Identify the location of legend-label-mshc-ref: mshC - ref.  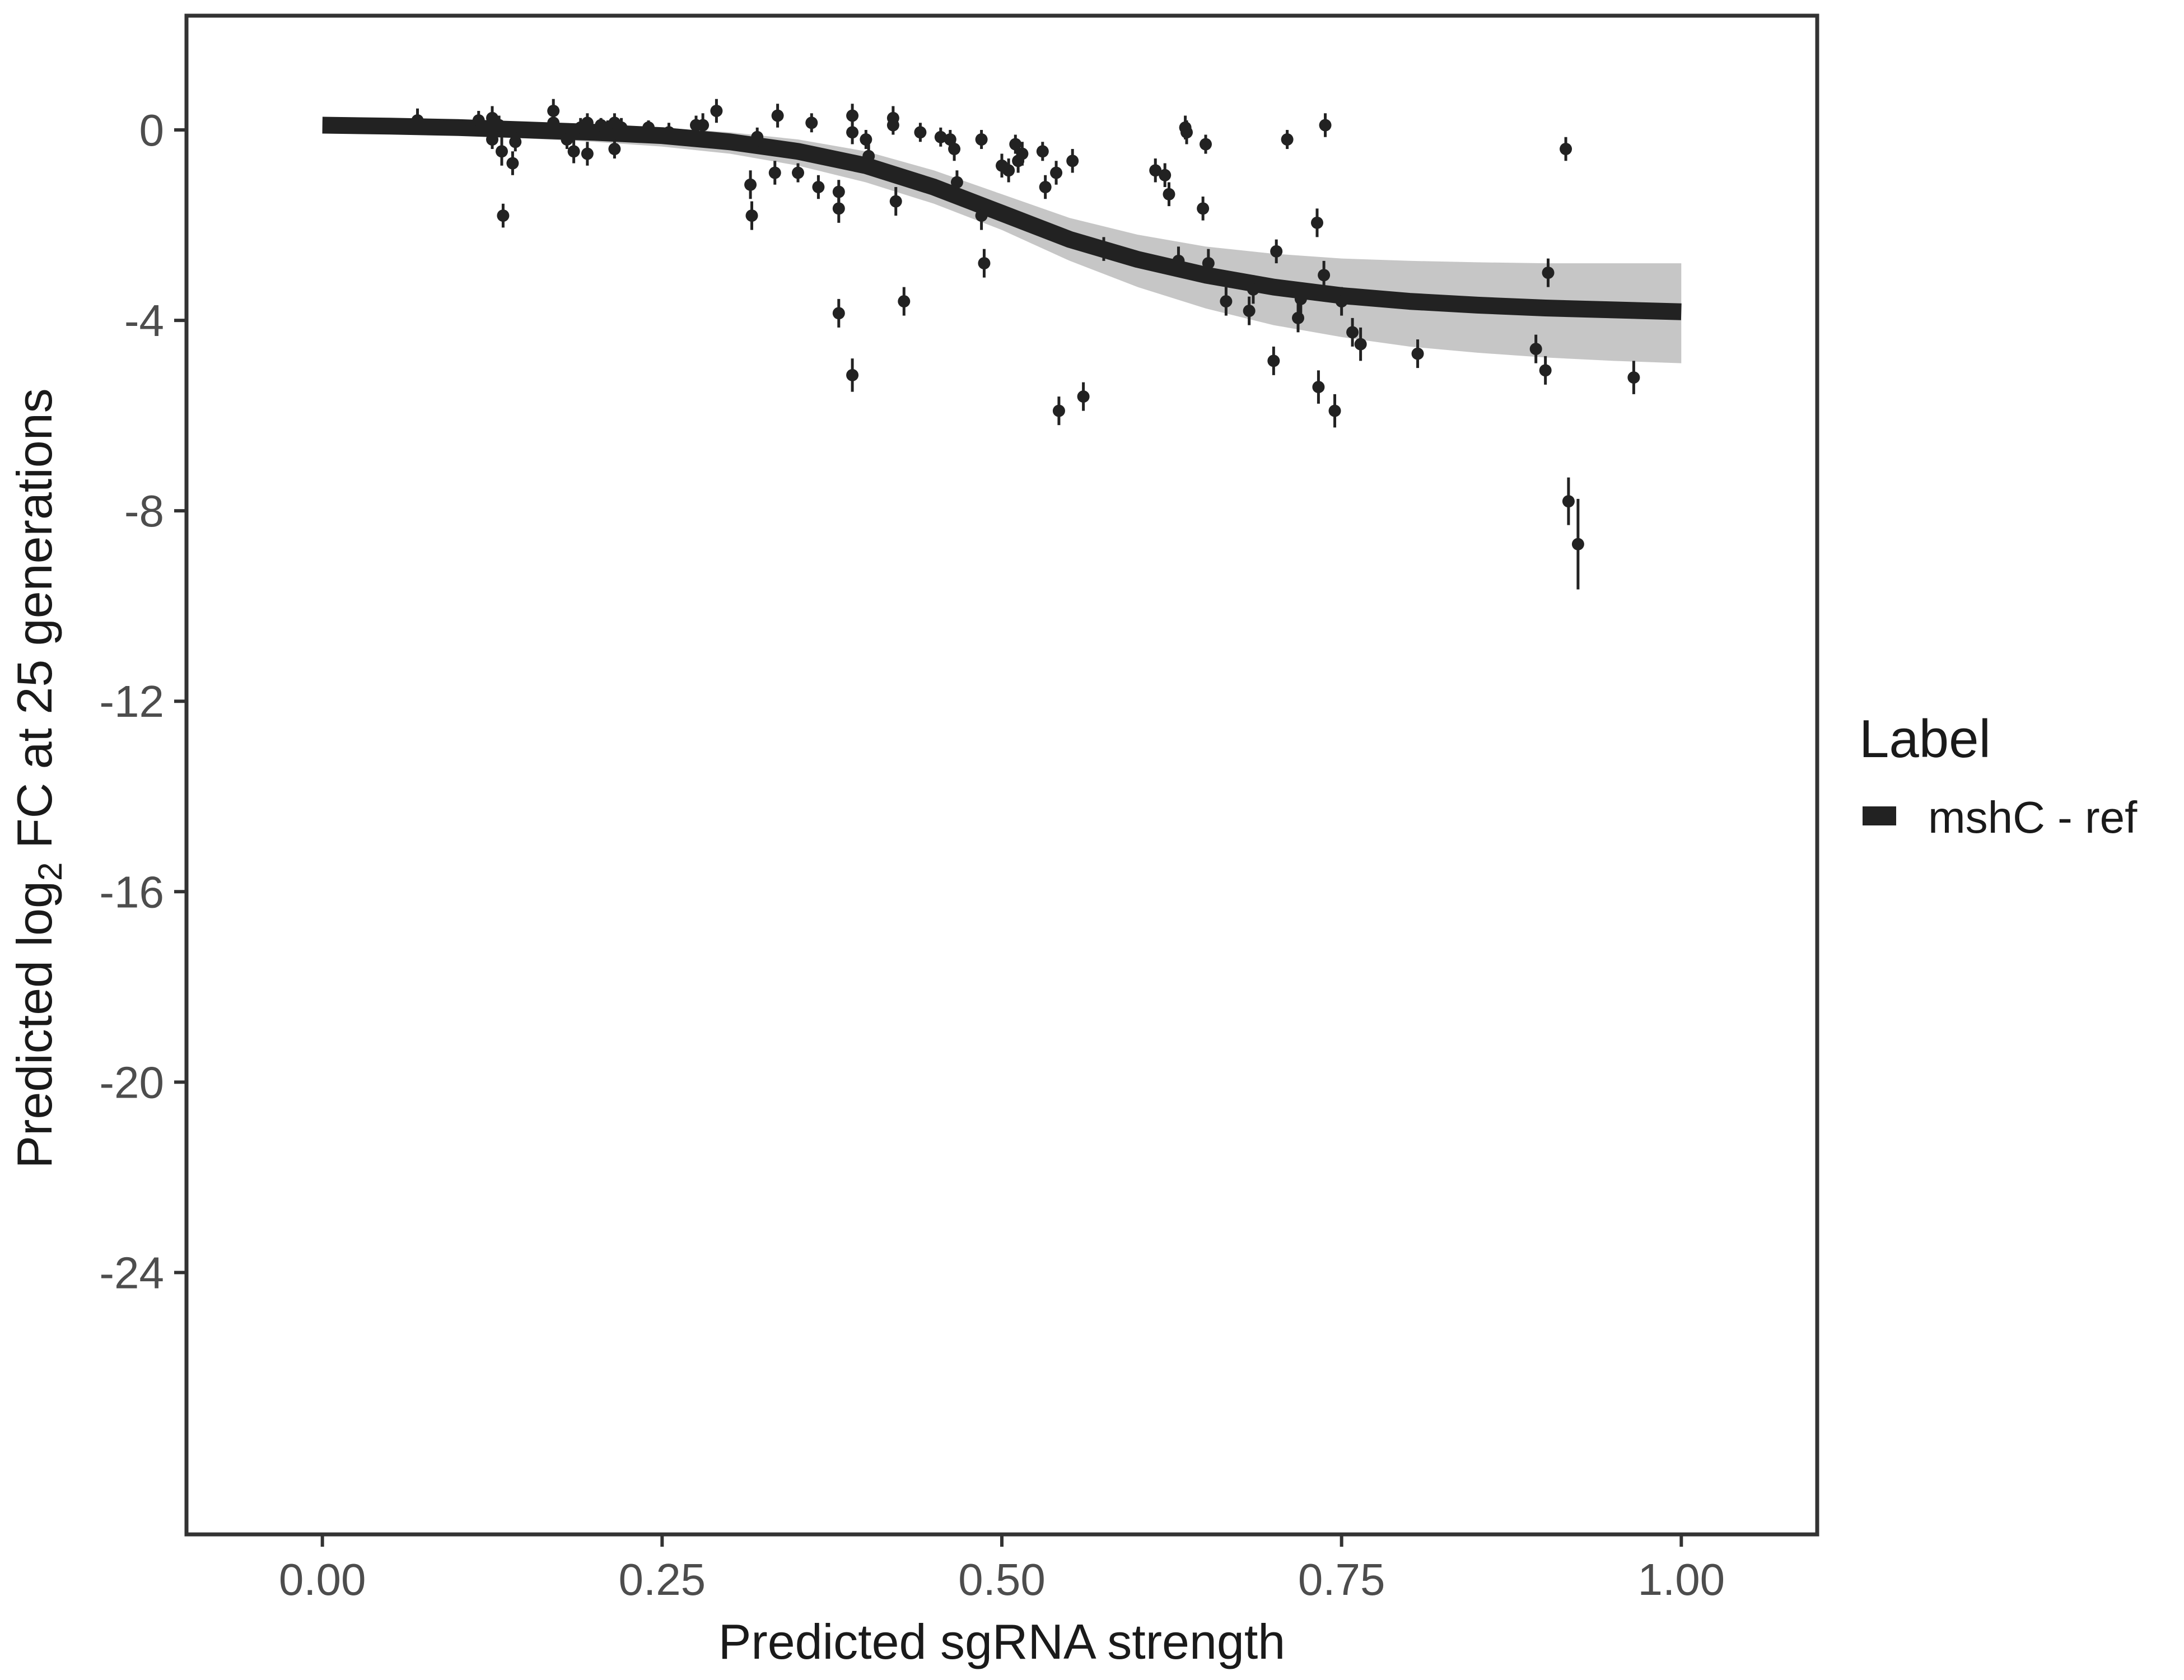
(2033, 817).